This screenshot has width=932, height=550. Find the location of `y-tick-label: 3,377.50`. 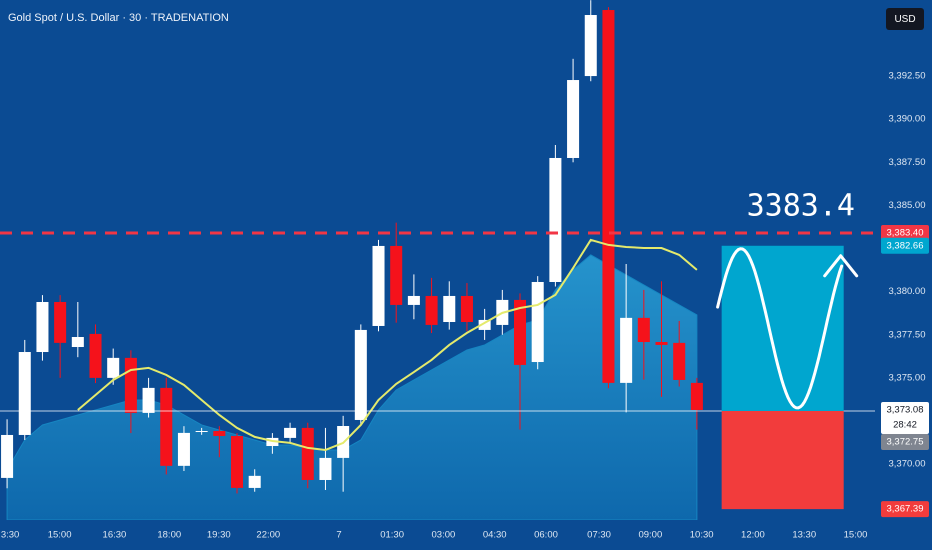

y-tick-label: 3,377.50 is located at coordinates (907, 334).